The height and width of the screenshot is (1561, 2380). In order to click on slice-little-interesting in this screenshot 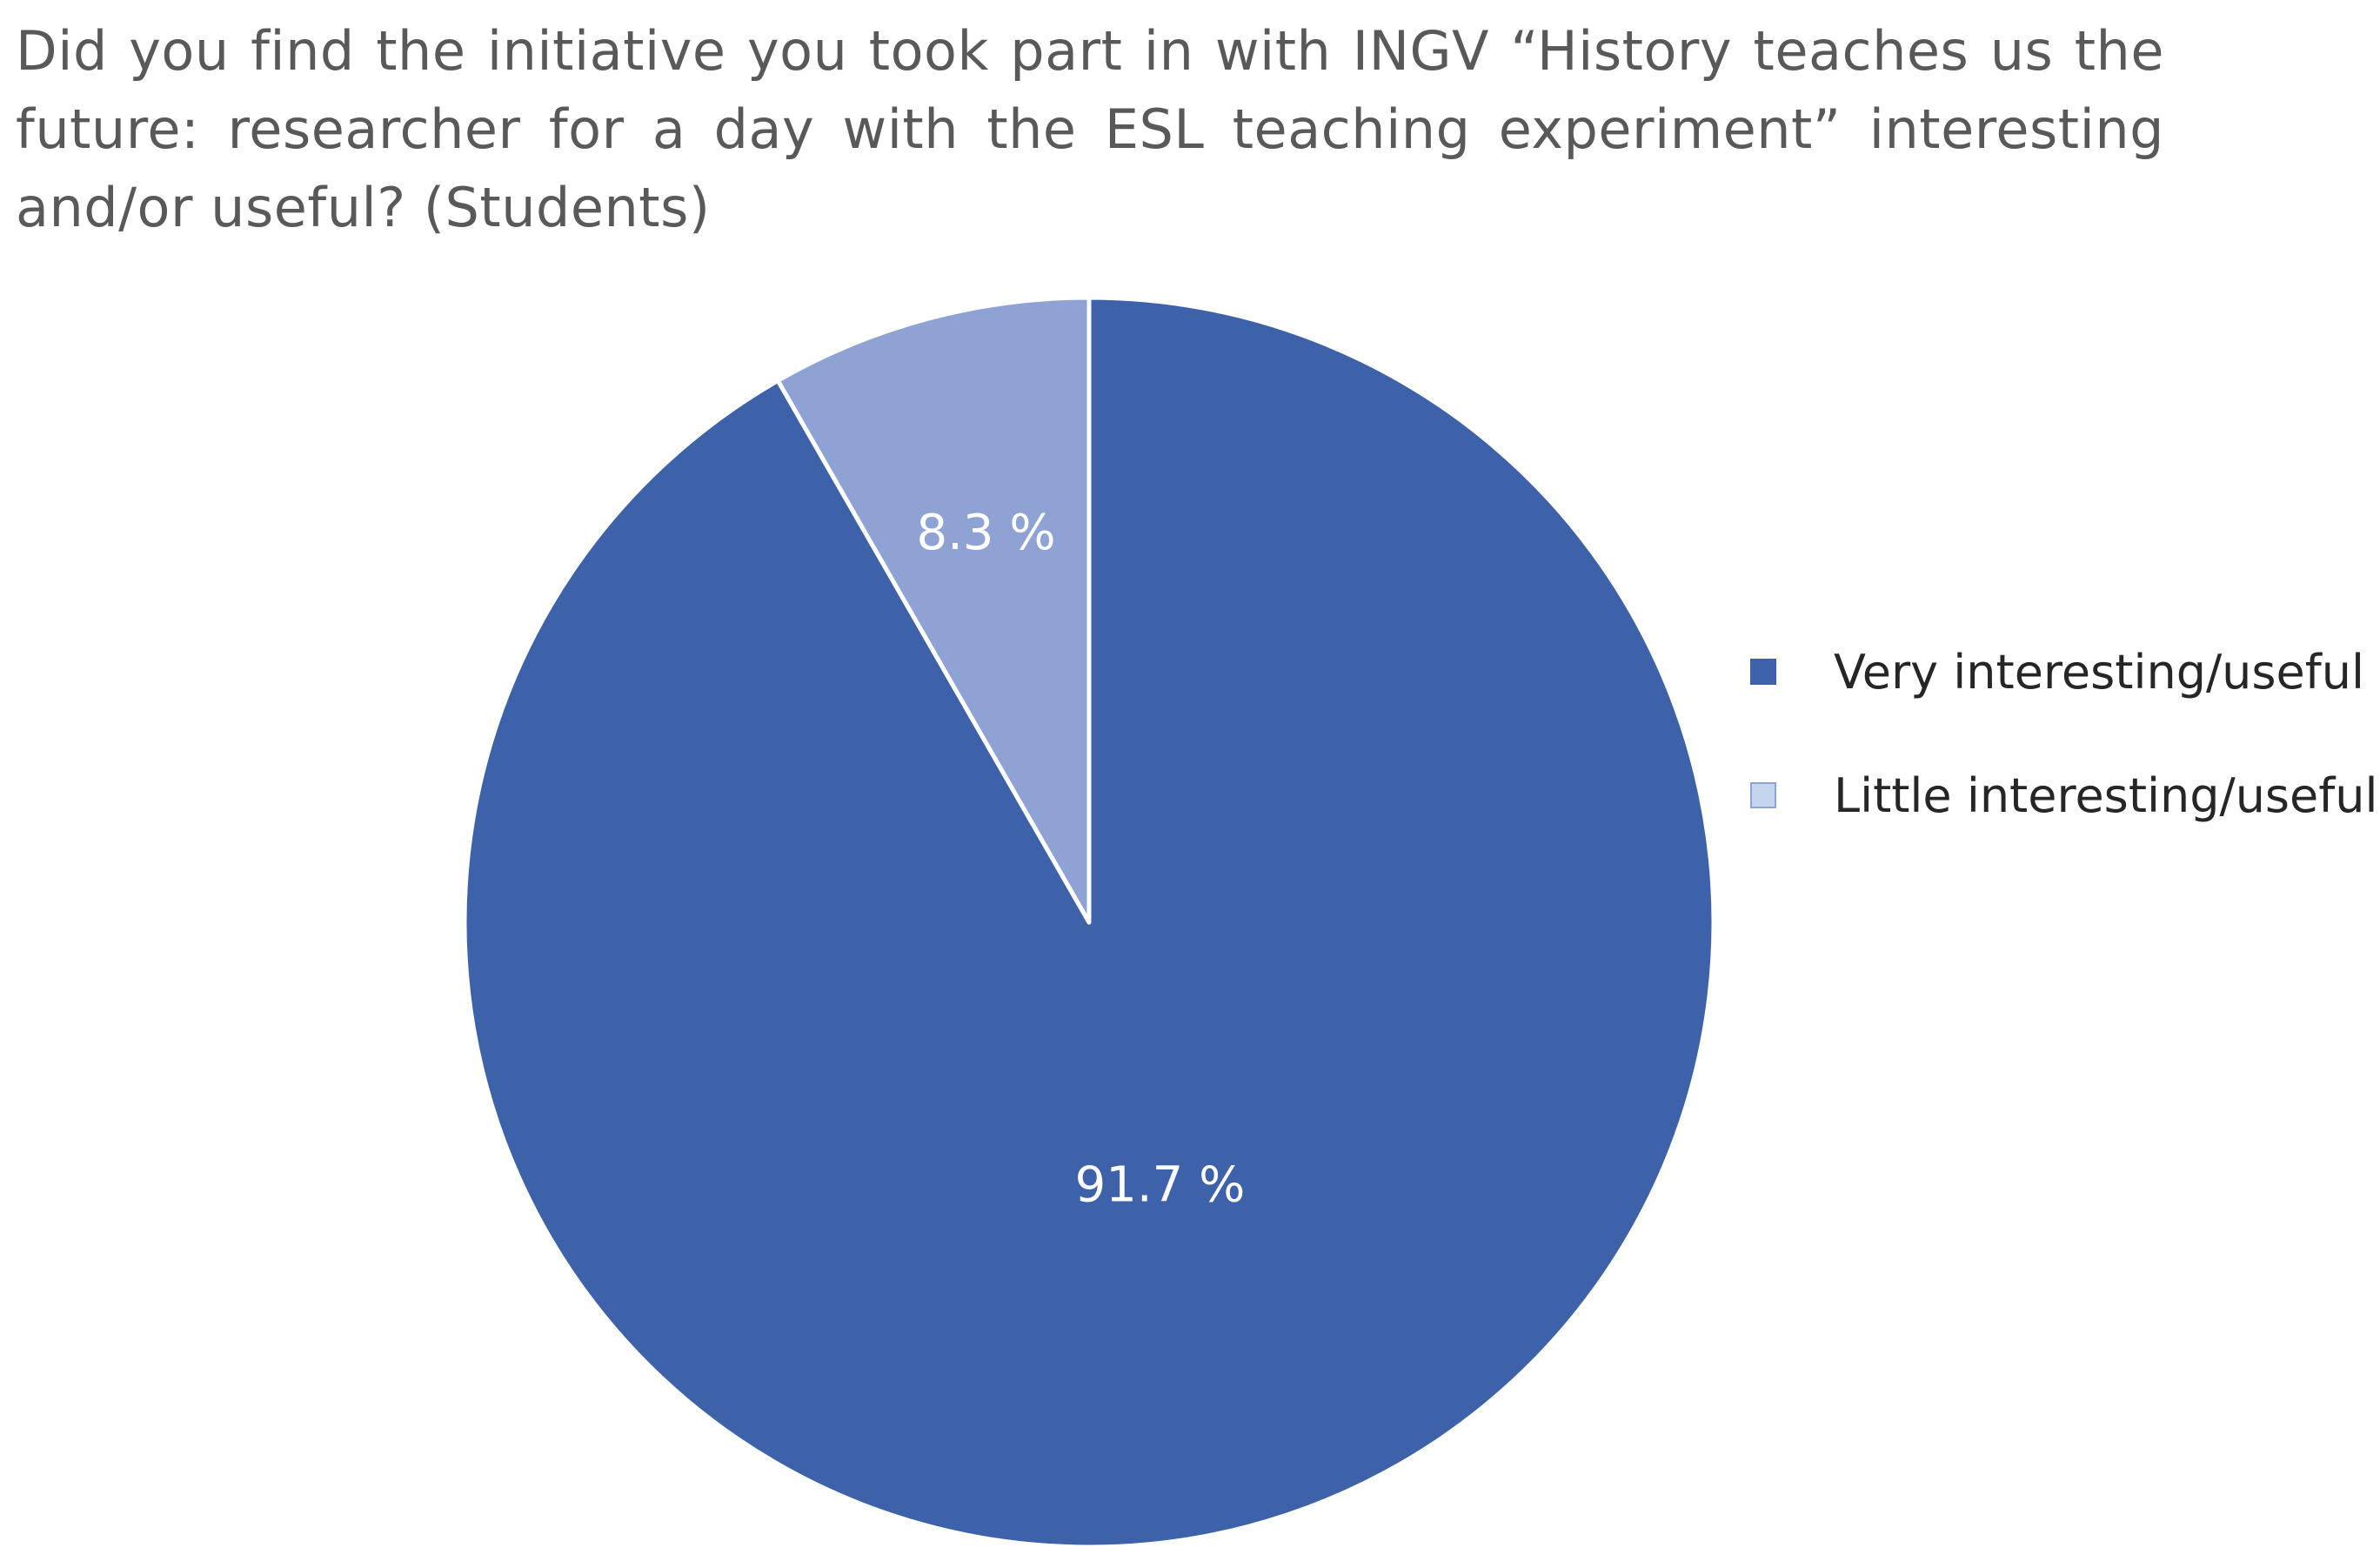, I will do `click(933, 610)`.